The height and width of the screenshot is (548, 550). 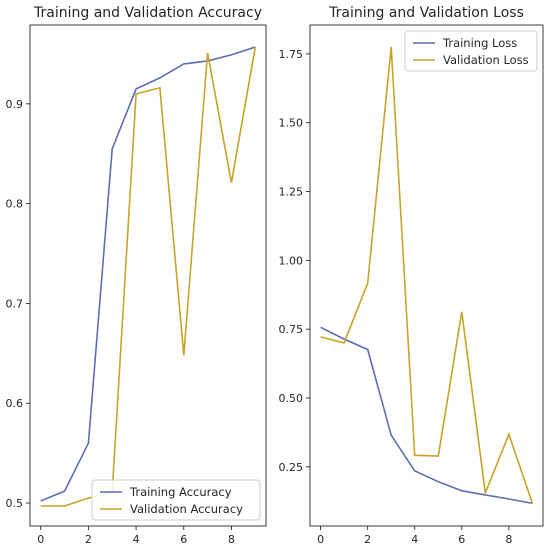 I want to click on legend-label: Training Accuracy, so click(x=180, y=492).